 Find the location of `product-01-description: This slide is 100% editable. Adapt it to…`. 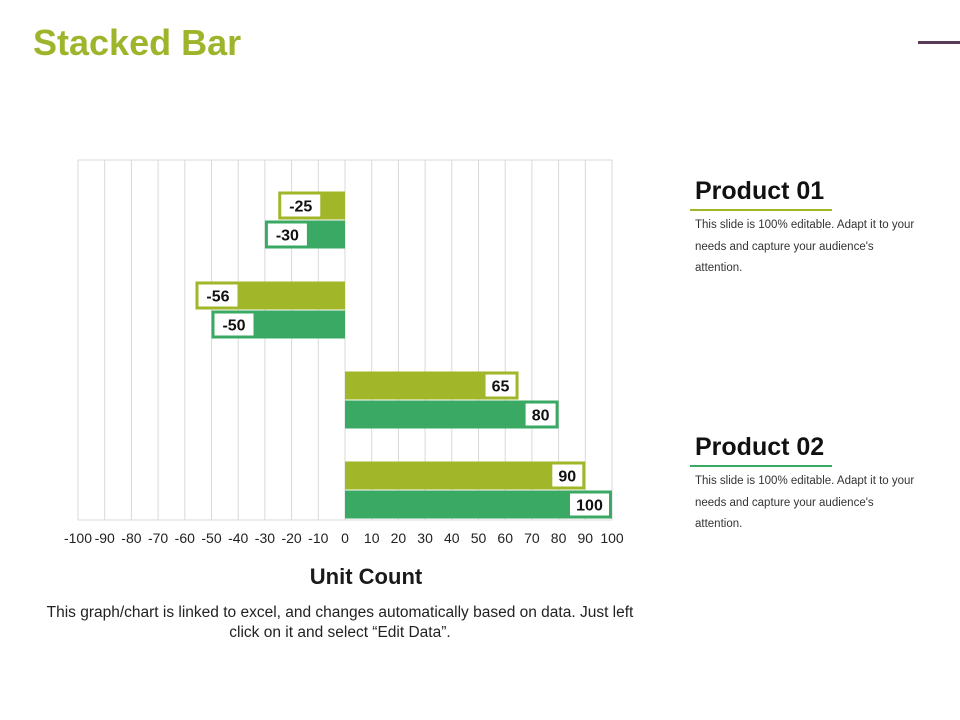

product-01-description: This slide is 100% editable. Adapt it to… is located at coordinates (805, 246).